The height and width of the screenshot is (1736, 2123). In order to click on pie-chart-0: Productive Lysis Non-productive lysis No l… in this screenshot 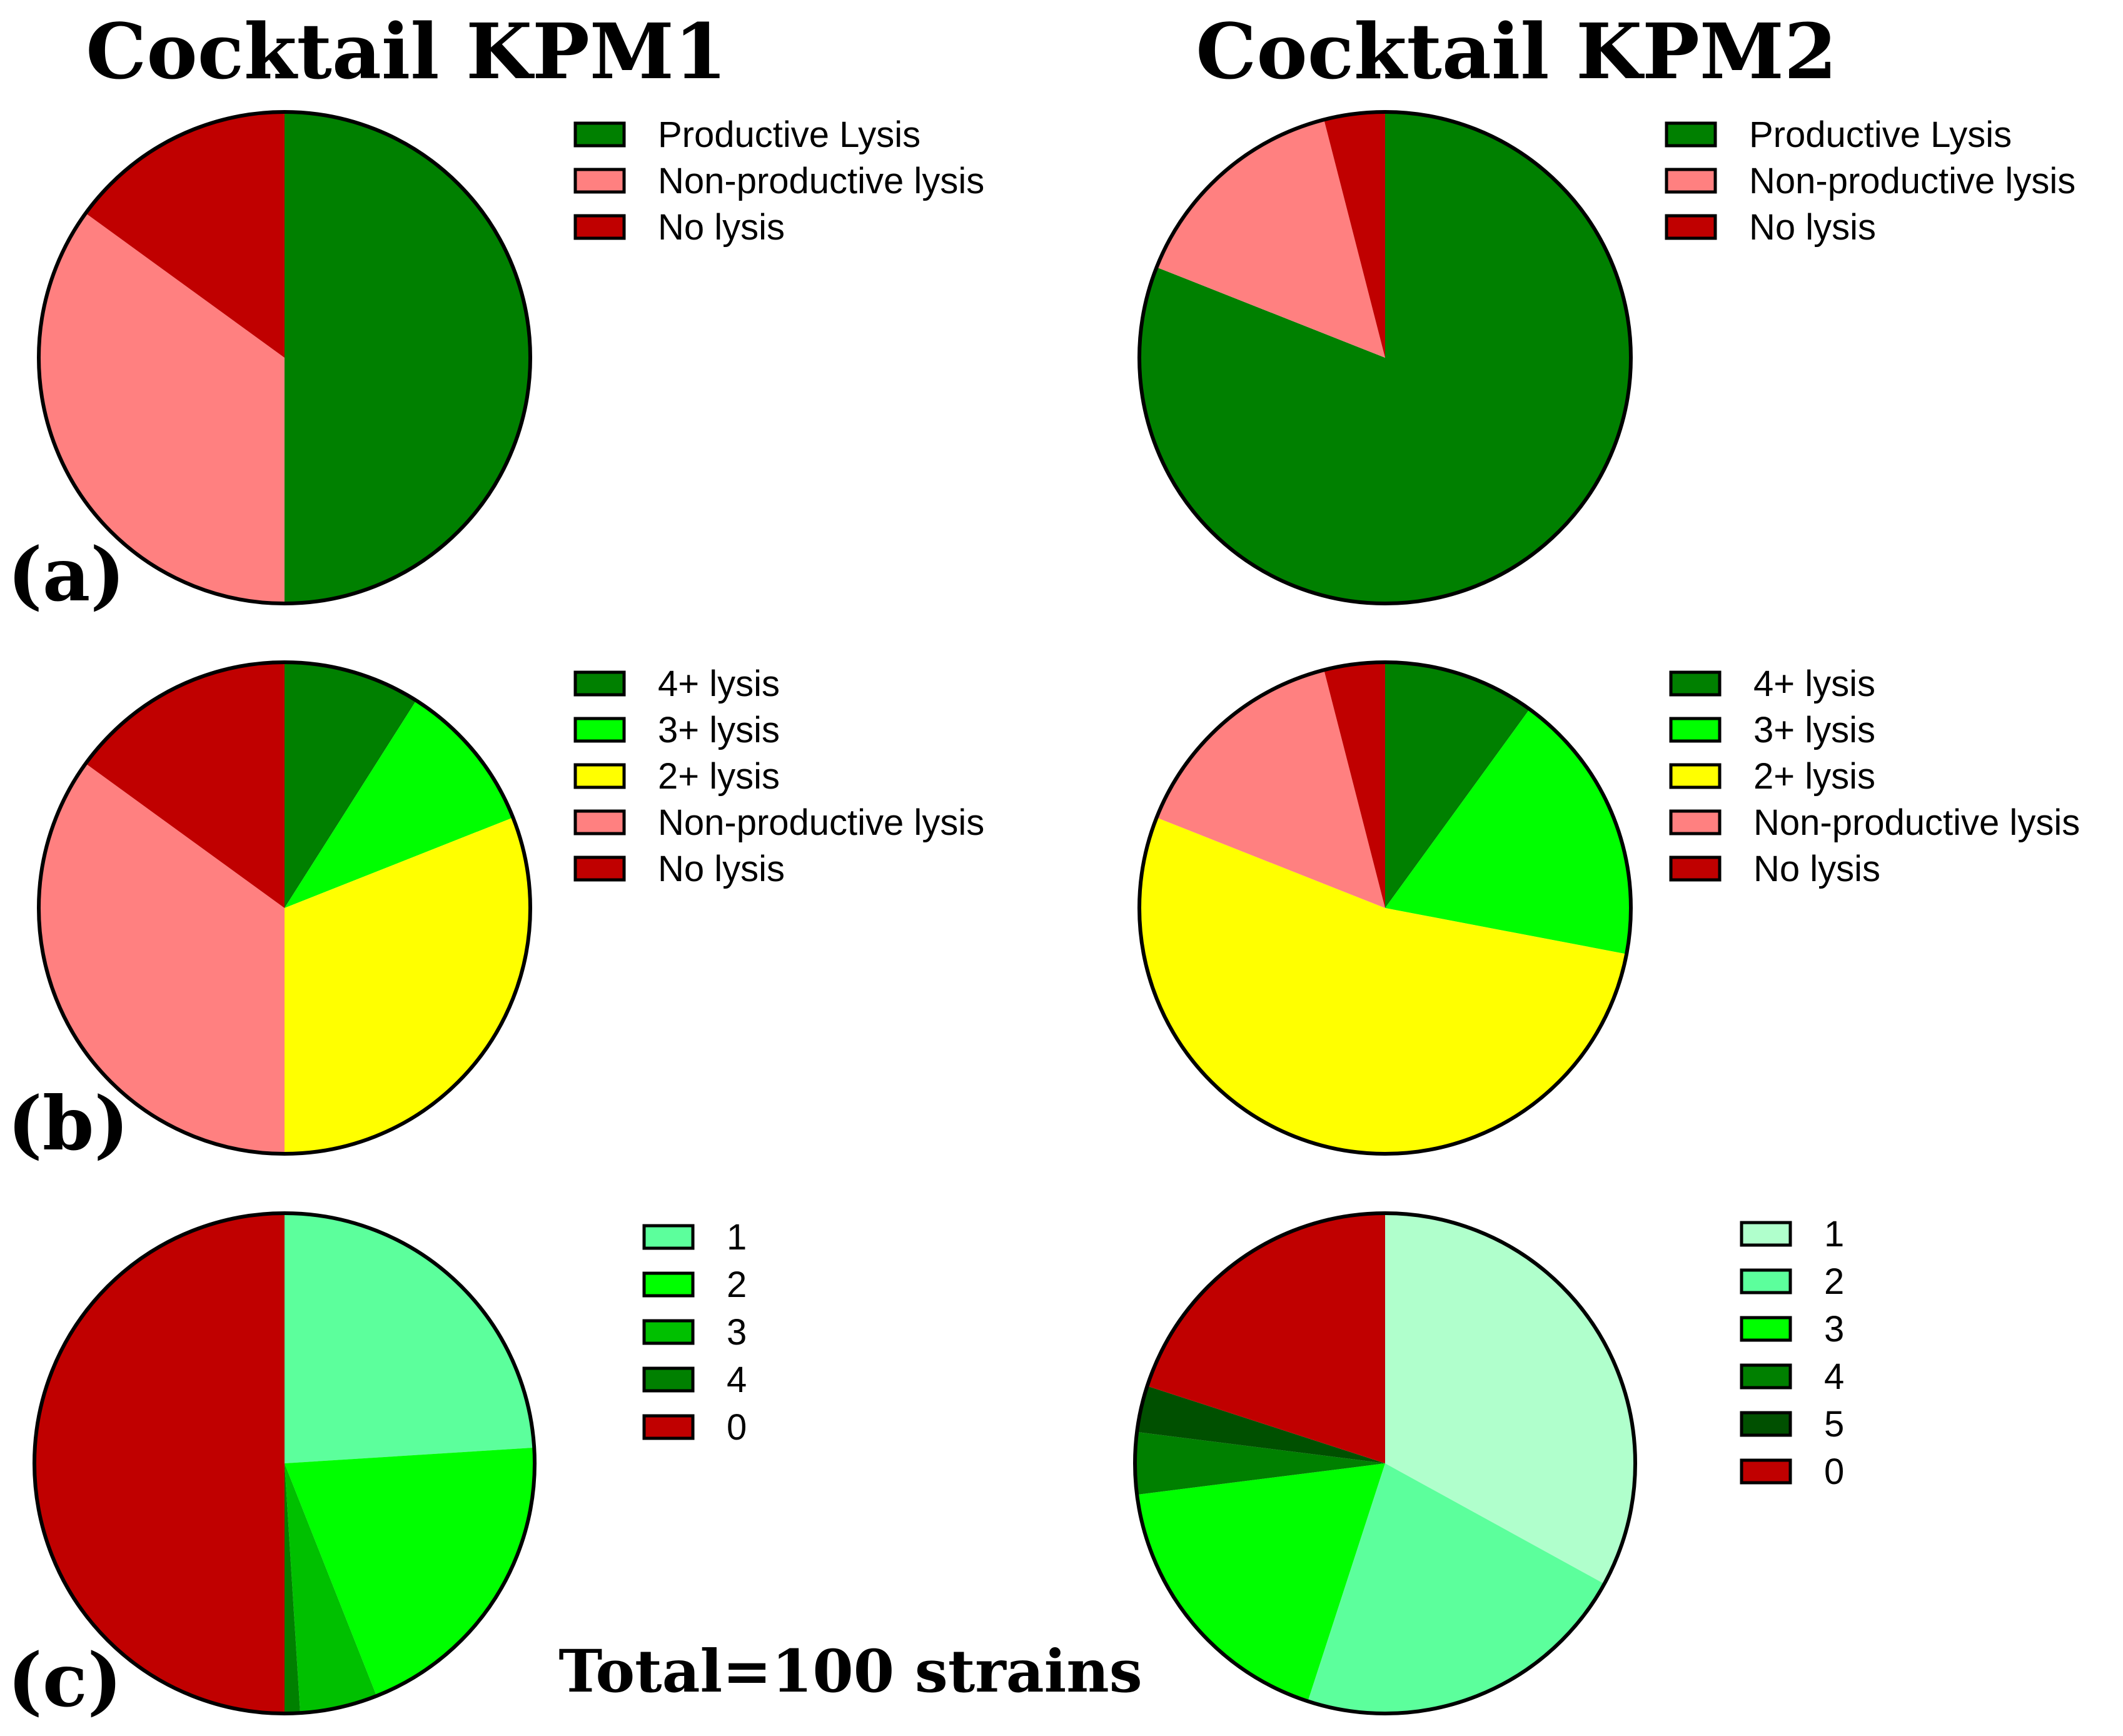, I will do `click(510, 357)`.